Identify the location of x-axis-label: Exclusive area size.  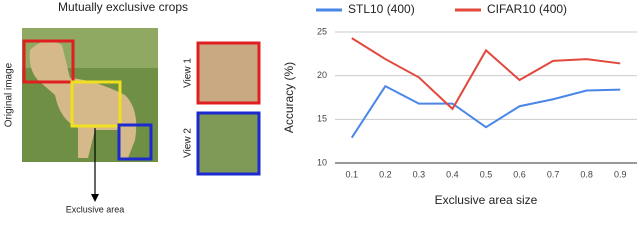
(486, 200).